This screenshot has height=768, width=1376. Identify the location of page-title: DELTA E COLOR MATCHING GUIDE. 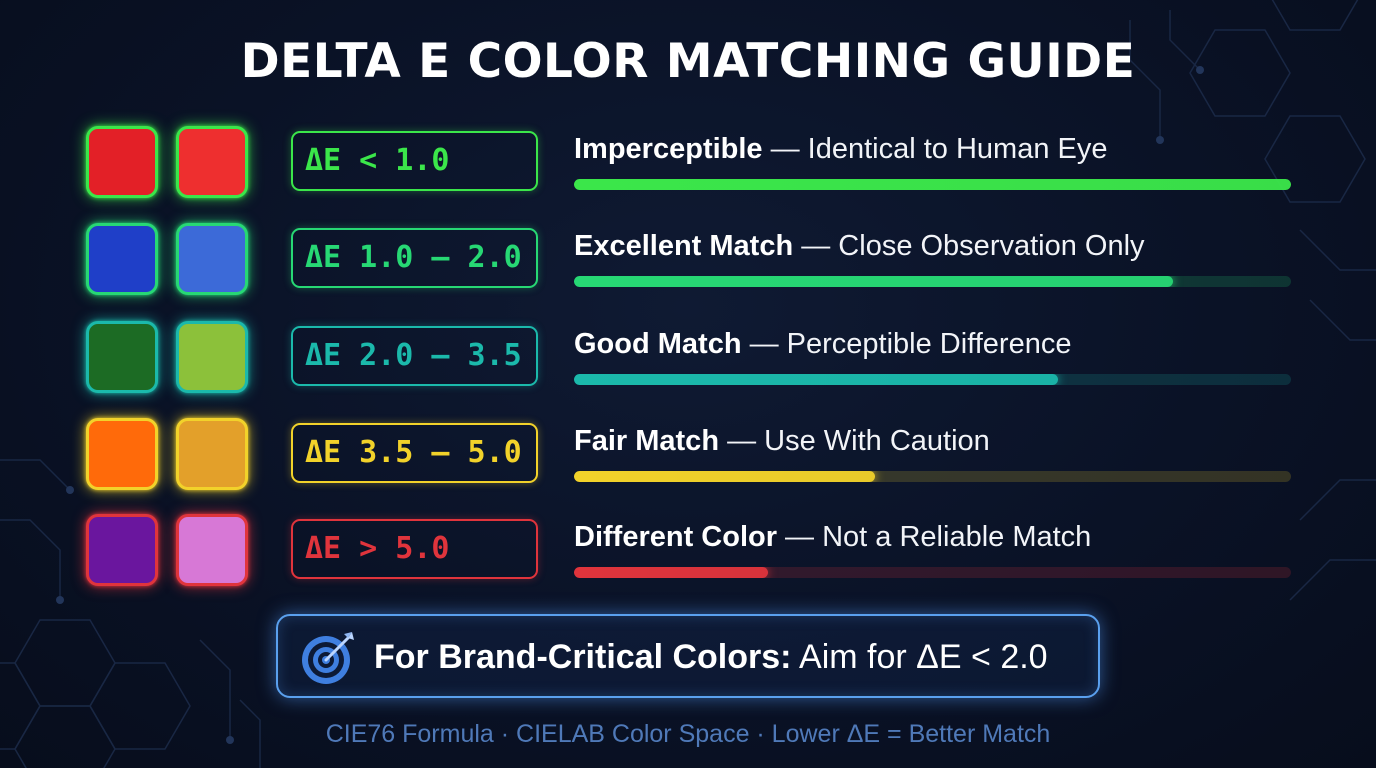
(688, 61).